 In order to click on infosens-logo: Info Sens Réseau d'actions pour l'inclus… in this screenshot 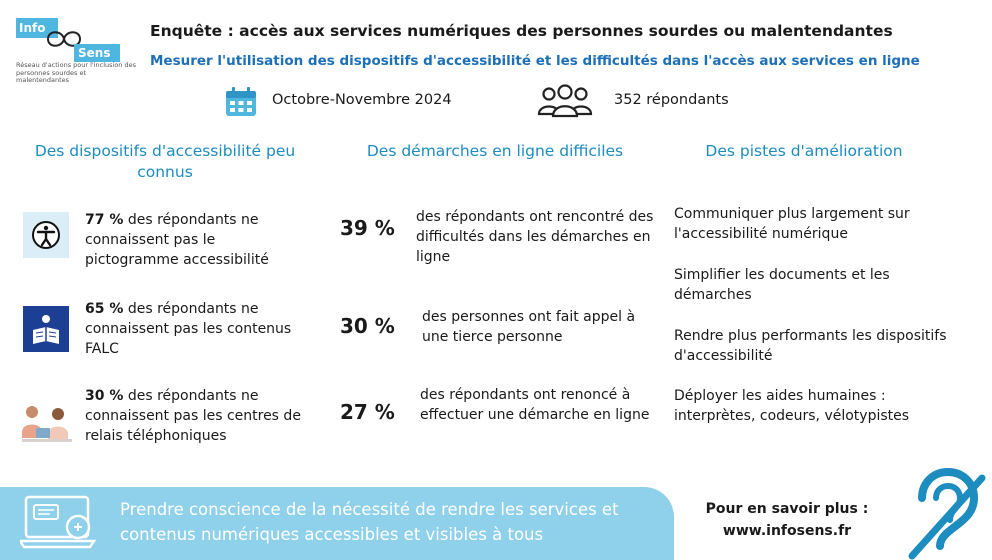, I will do `click(76, 53)`.